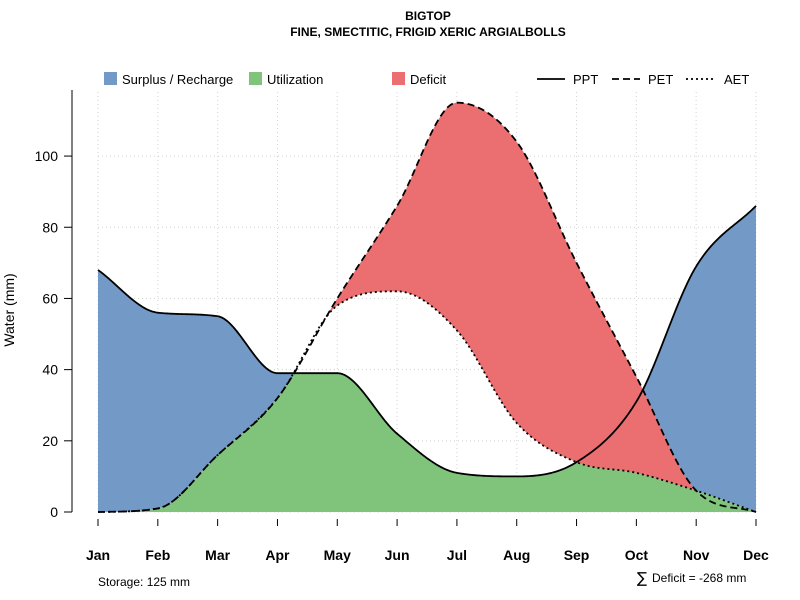 This screenshot has height=600, width=800. I want to click on x-tick-label: Feb, so click(157, 555).